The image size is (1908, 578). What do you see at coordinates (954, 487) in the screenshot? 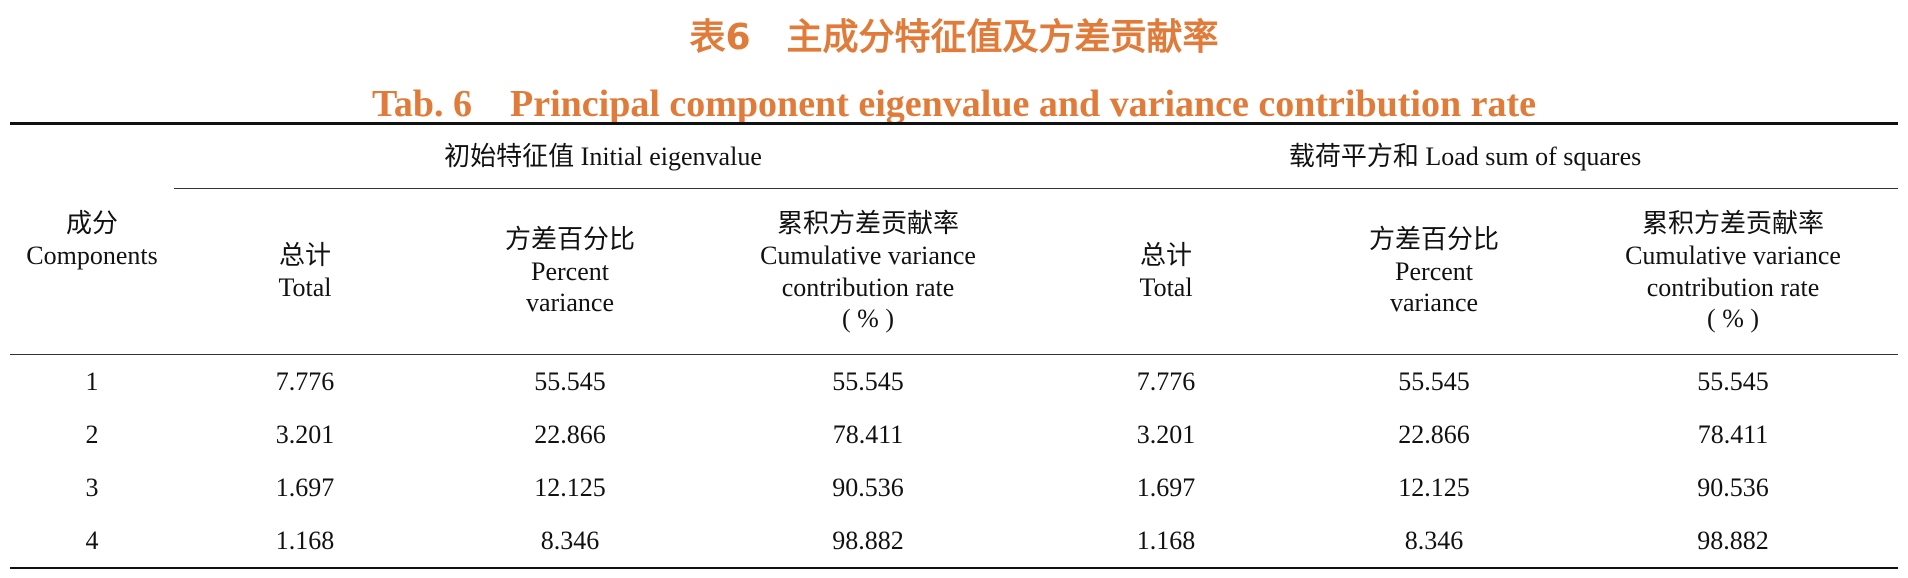
I see `table-row: 3 1.697 12.125 90.536 1.697 12.125 90.536` at bounding box center [954, 487].